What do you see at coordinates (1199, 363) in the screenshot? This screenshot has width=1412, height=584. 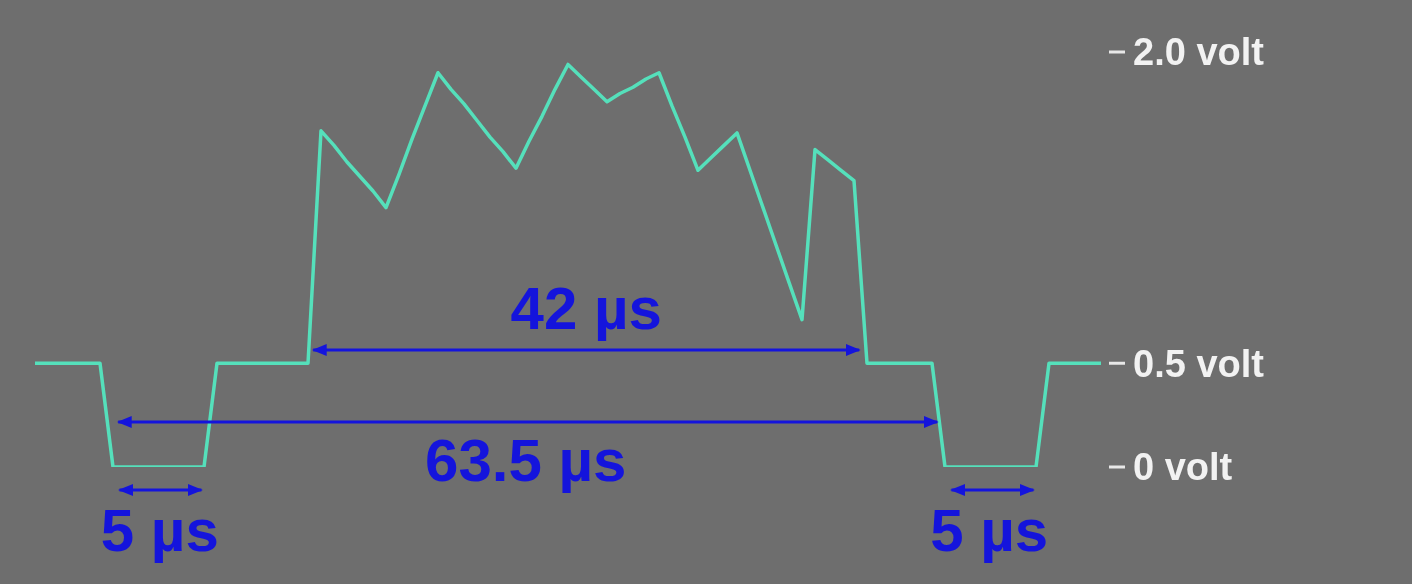 I see `y-tick-label: 0.5 volt` at bounding box center [1199, 363].